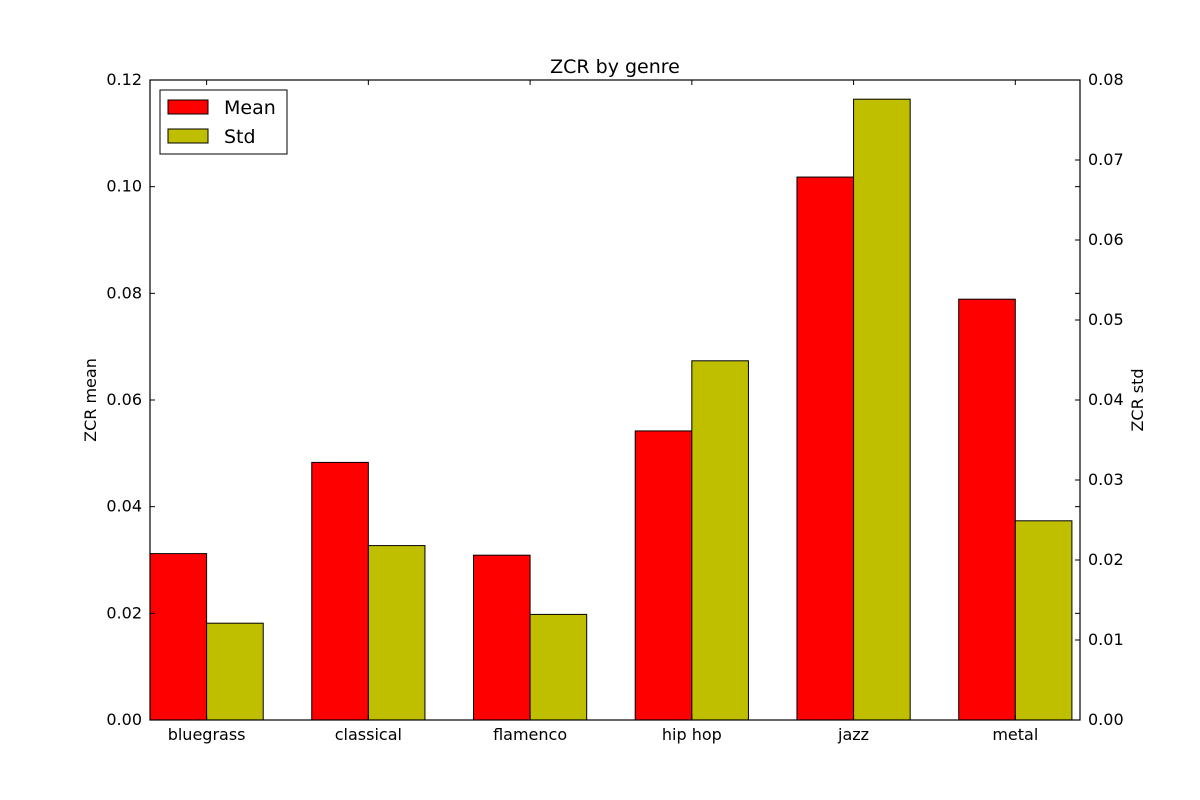 Image resolution: width=1200 pixels, height=800 pixels. Describe the element at coordinates (1043, 620) in the screenshot. I see `bar-std-metal` at that location.